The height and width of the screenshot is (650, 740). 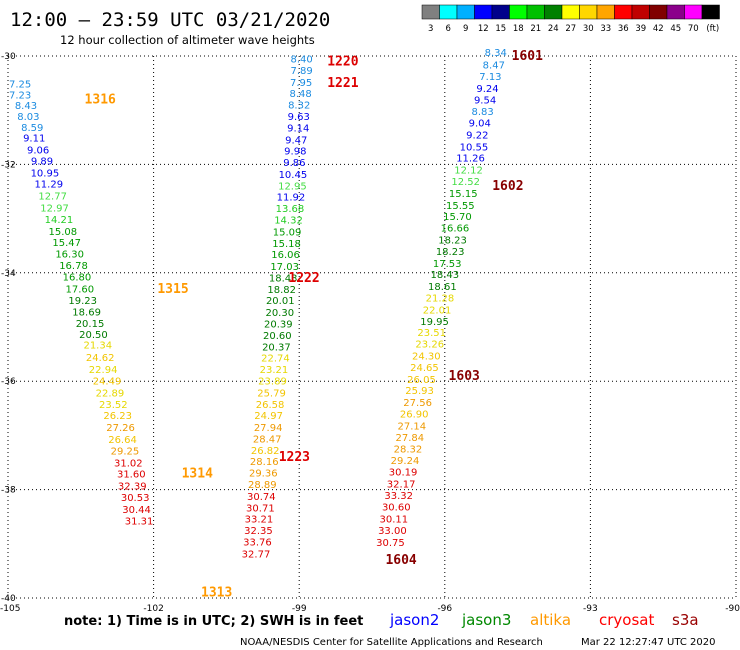 I want to click on wave-height-label: 8.48, so click(x=301, y=94).